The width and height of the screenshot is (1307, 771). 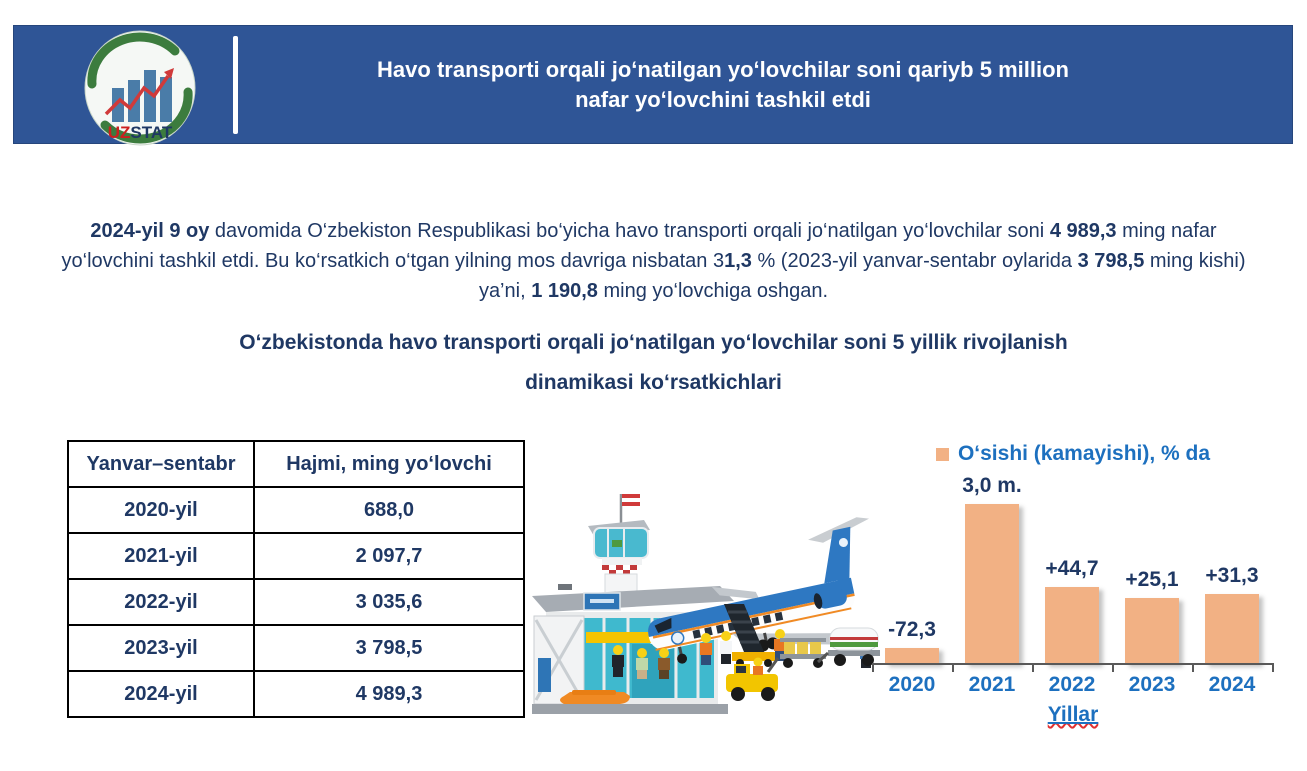 I want to click on chart-x-axis, so click(x=1073, y=668).